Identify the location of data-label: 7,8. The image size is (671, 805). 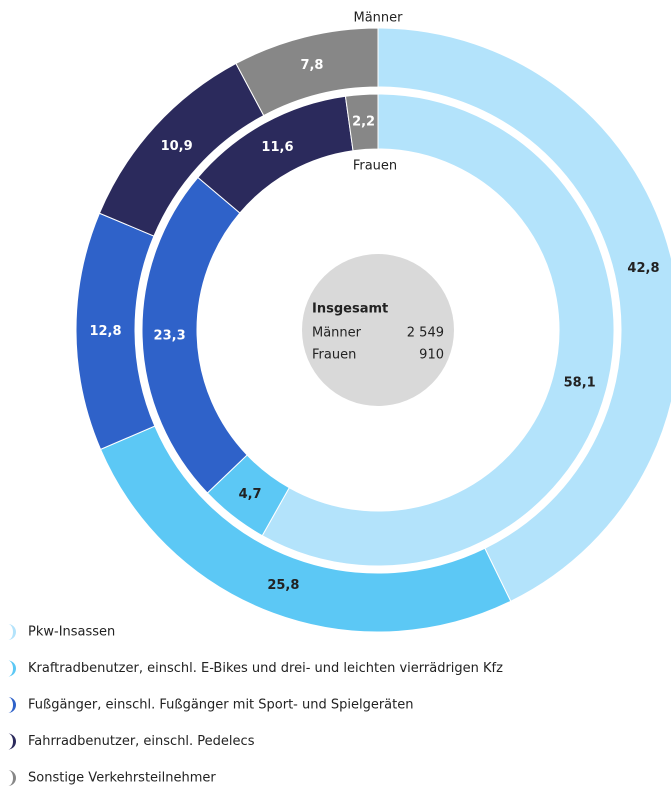
(311, 65).